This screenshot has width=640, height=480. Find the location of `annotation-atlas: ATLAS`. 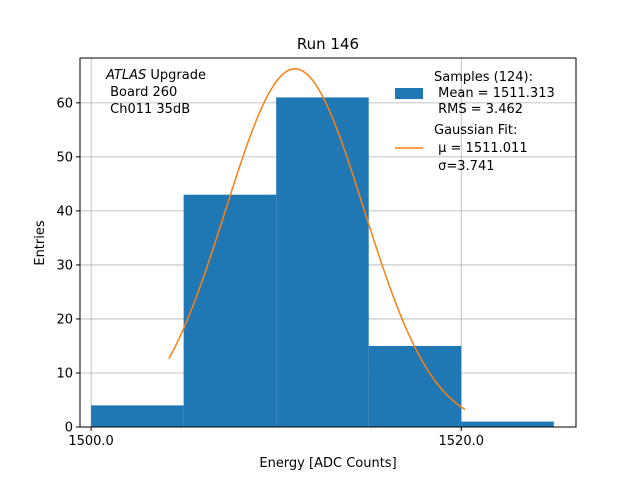

annotation-atlas: ATLAS is located at coordinates (125, 75).